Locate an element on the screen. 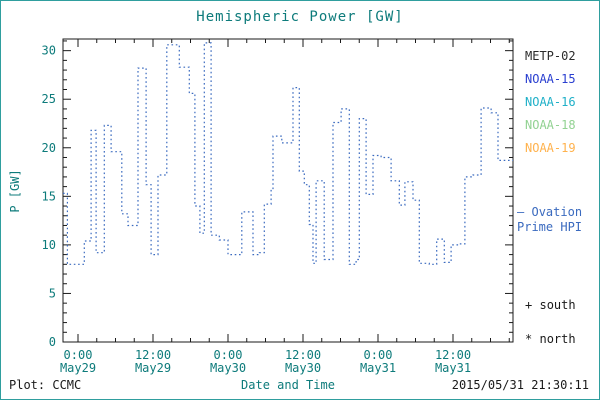 This screenshot has height=400, width=600. south-marker-legend: + south is located at coordinates (550, 305).